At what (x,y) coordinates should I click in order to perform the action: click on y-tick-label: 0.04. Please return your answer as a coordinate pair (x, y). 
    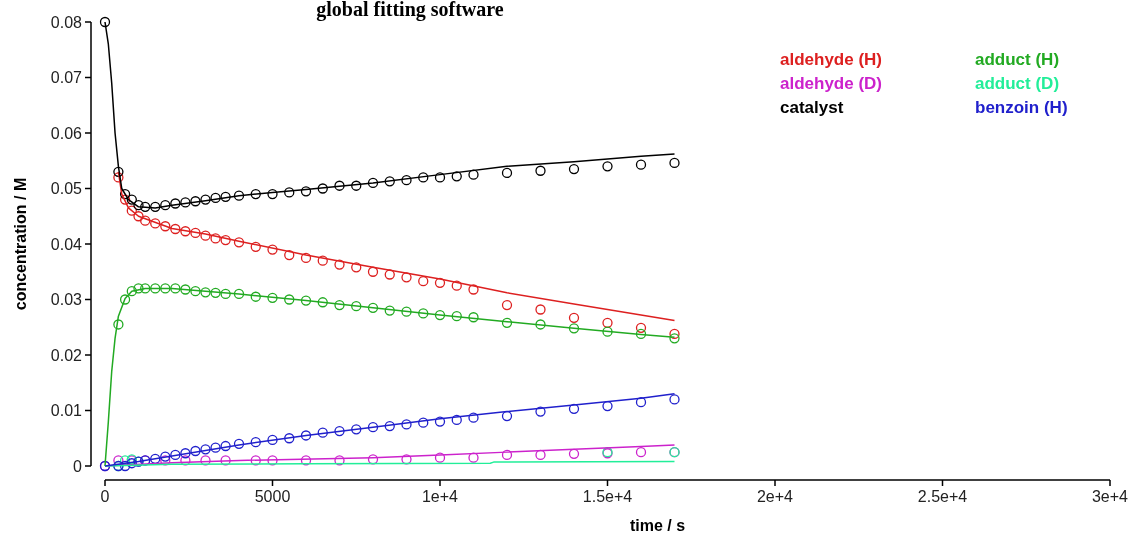
    Looking at the image, I should click on (66, 244).